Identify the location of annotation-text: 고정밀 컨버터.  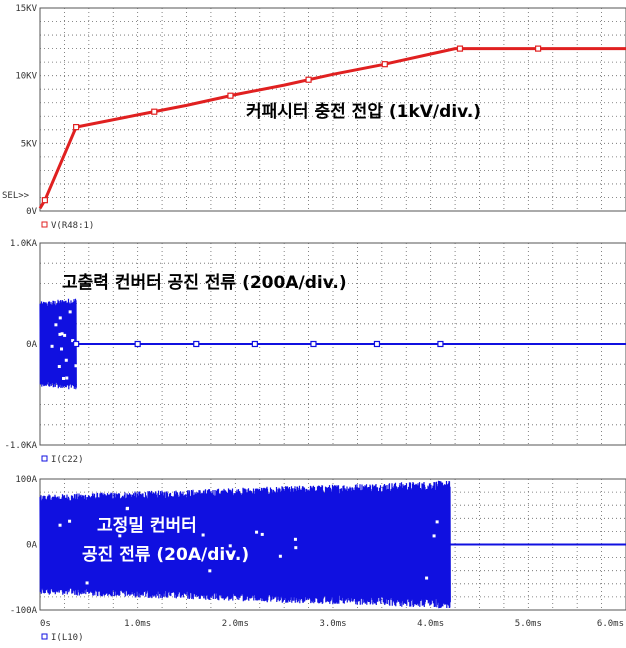
(147, 525).